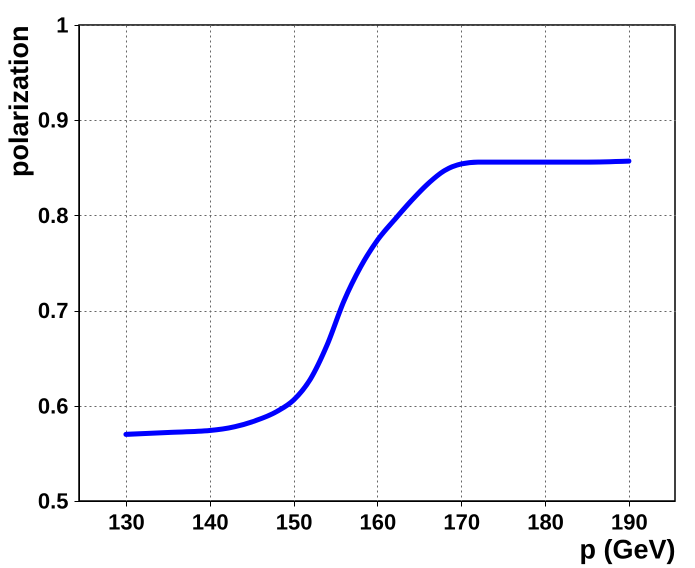  What do you see at coordinates (53, 120) in the screenshot?
I see `y-tick-label: 0.9` at bounding box center [53, 120].